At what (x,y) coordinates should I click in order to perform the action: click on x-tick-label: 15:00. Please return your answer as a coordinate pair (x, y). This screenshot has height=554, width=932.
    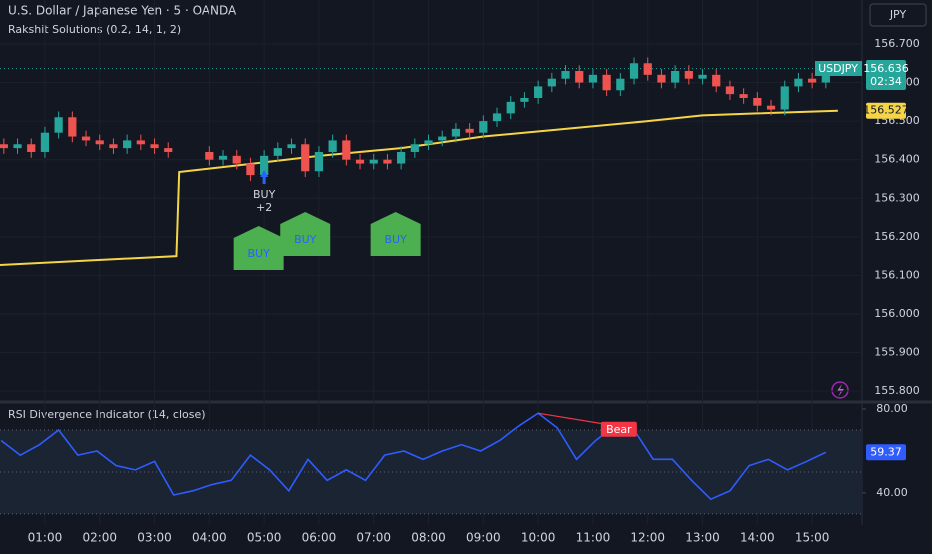
    Looking at the image, I should click on (812, 538).